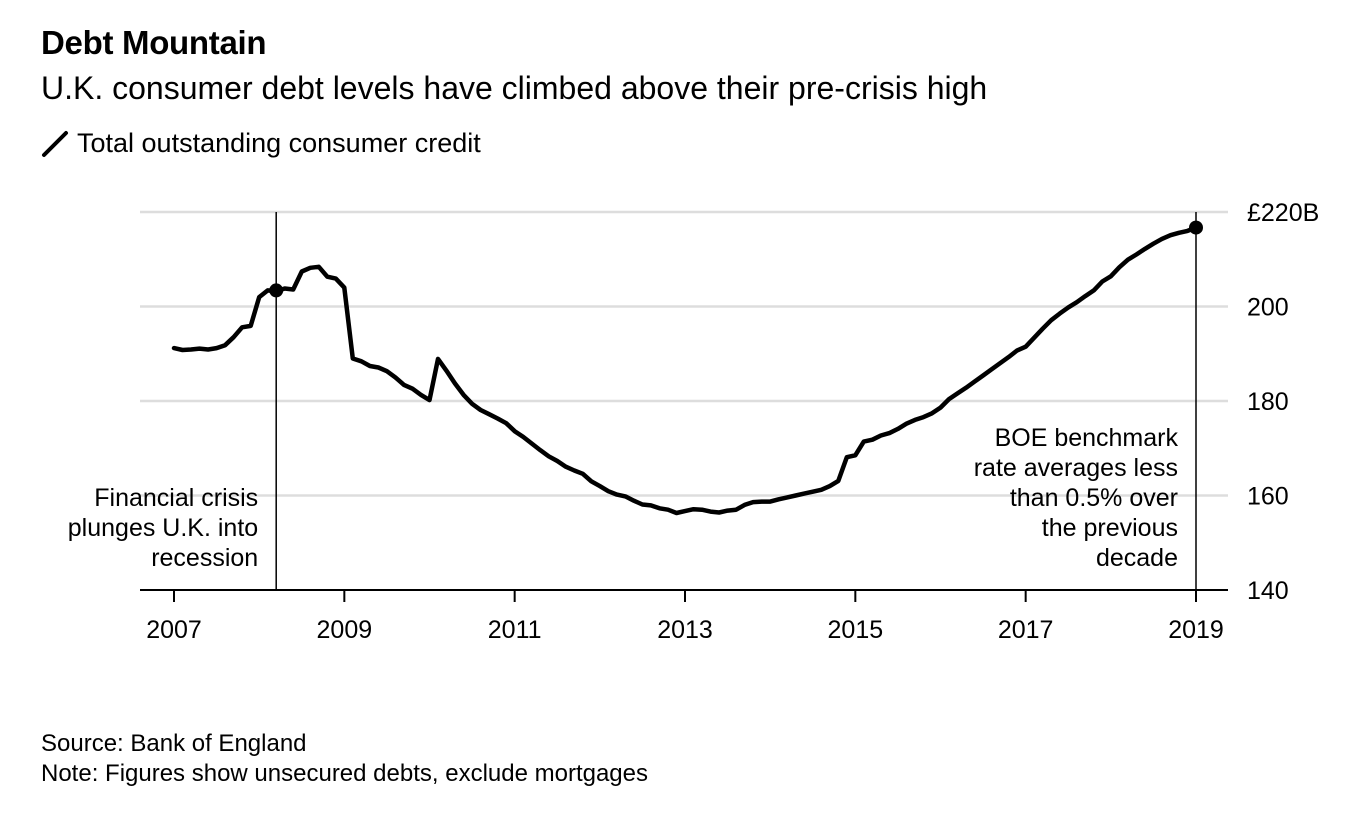 Image resolution: width=1350 pixels, height=822 pixels. What do you see at coordinates (1268, 402) in the screenshot?
I see `y-tick-label: 180` at bounding box center [1268, 402].